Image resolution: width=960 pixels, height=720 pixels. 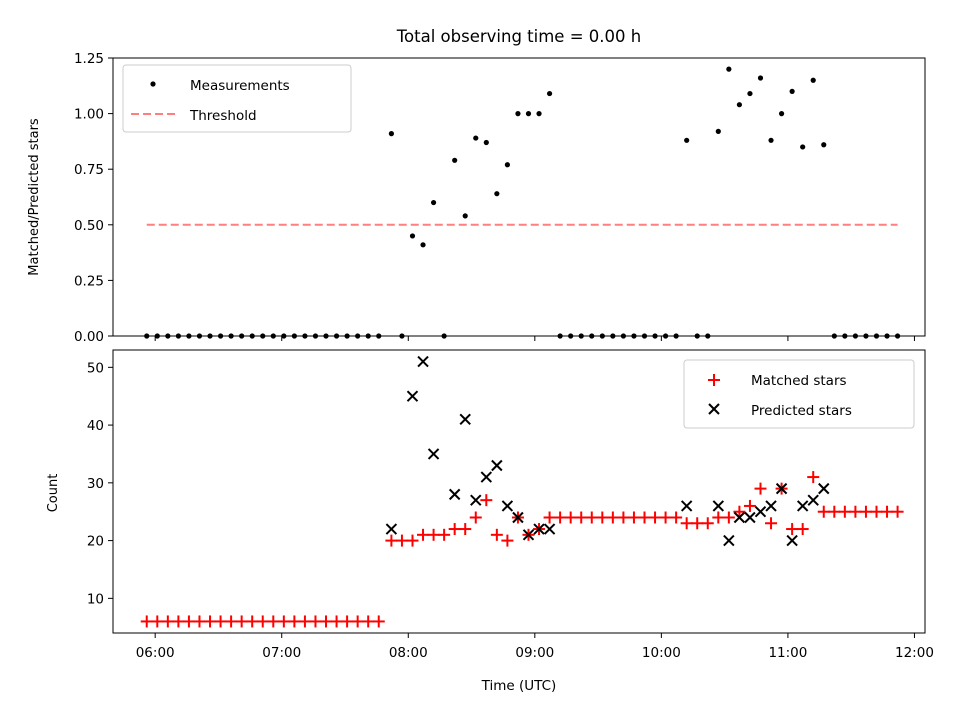 What do you see at coordinates (89, 281) in the screenshot?
I see `ratio-y-tick-label: 0.25` at bounding box center [89, 281].